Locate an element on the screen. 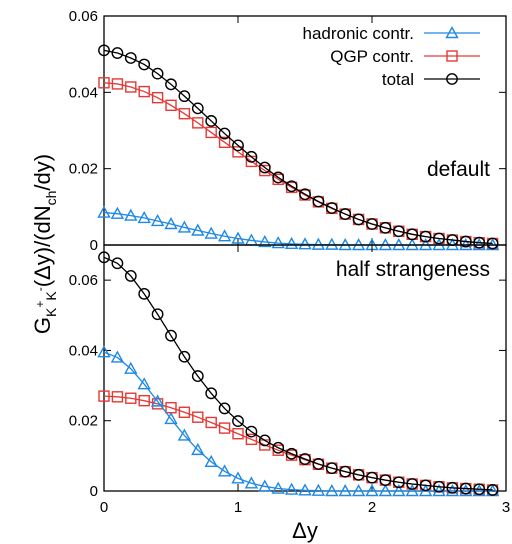  legend: hadronic contr. QGP contr. total is located at coordinates (391, 56).